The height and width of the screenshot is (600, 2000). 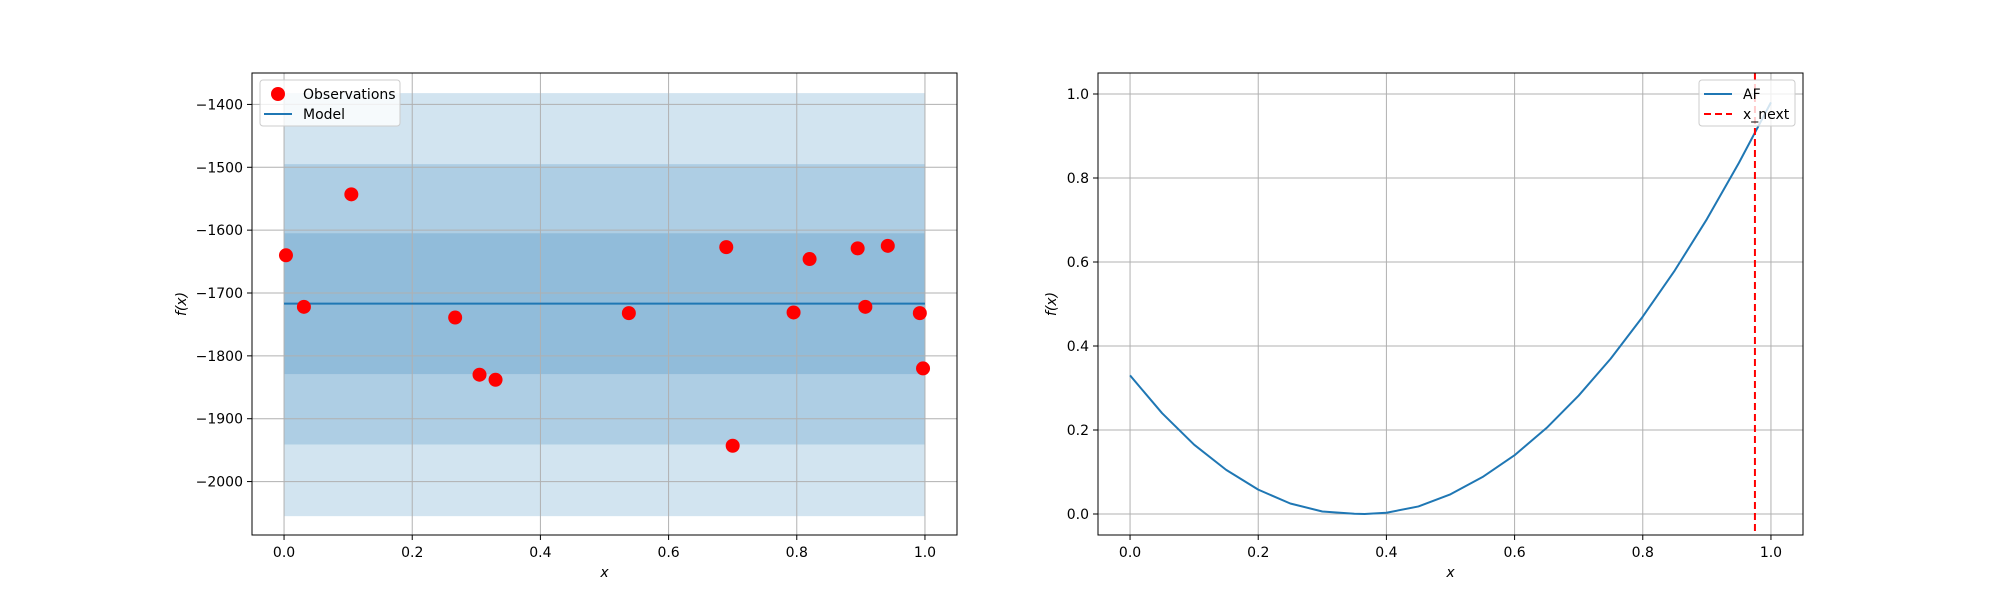 What do you see at coordinates (1078, 431) in the screenshot?
I see `y-tick-label: 0.2` at bounding box center [1078, 431].